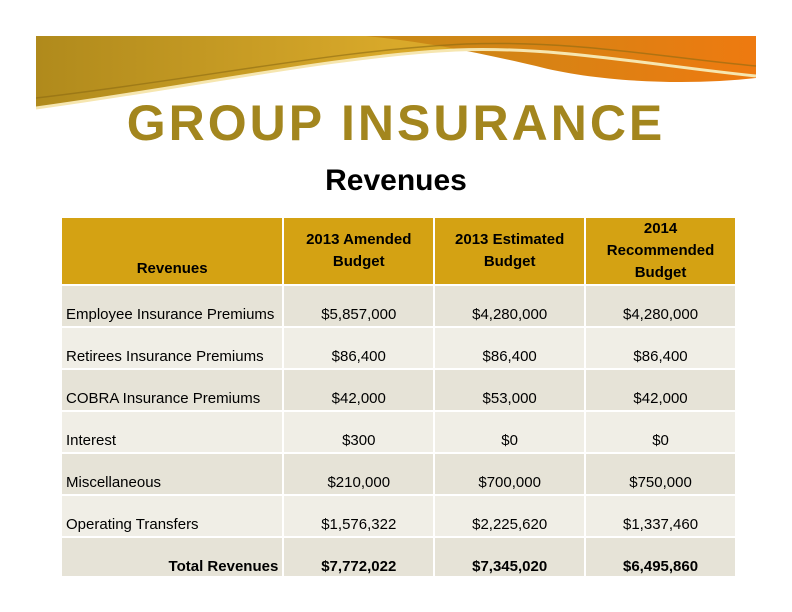 This screenshot has width=792, height=612. I want to click on cell-2014-recommended: $42,000, so click(660, 390).